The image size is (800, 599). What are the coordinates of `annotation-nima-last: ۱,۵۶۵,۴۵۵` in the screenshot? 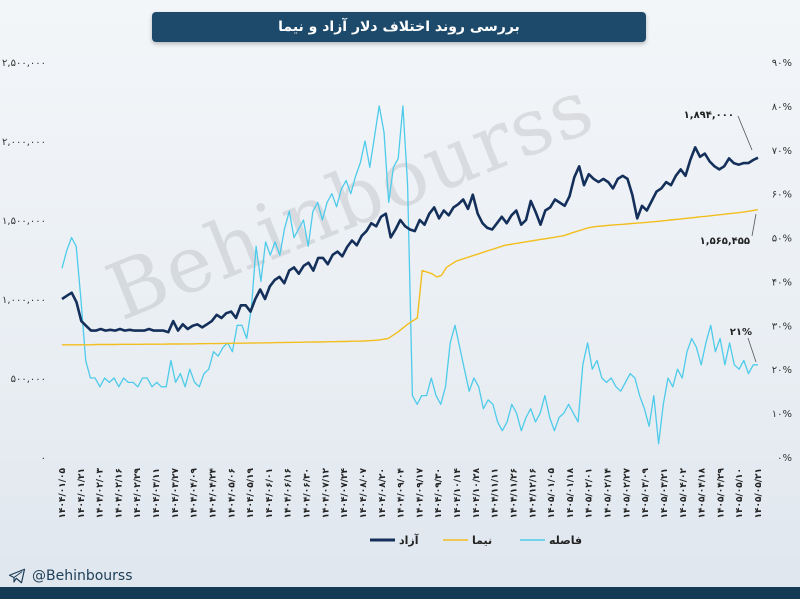 It's located at (725, 241).